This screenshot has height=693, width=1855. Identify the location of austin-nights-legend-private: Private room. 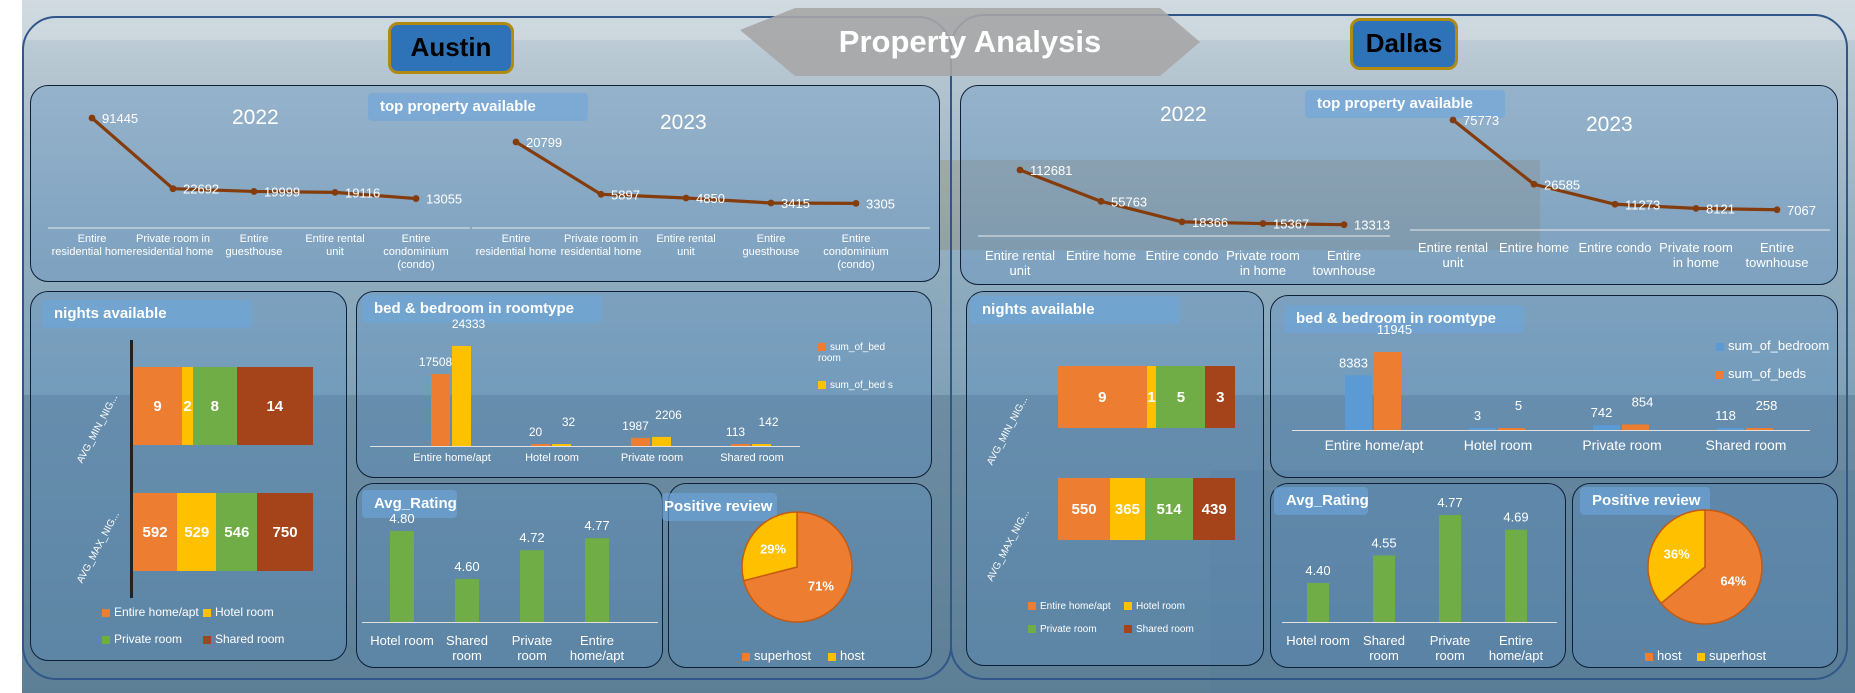
(142, 639).